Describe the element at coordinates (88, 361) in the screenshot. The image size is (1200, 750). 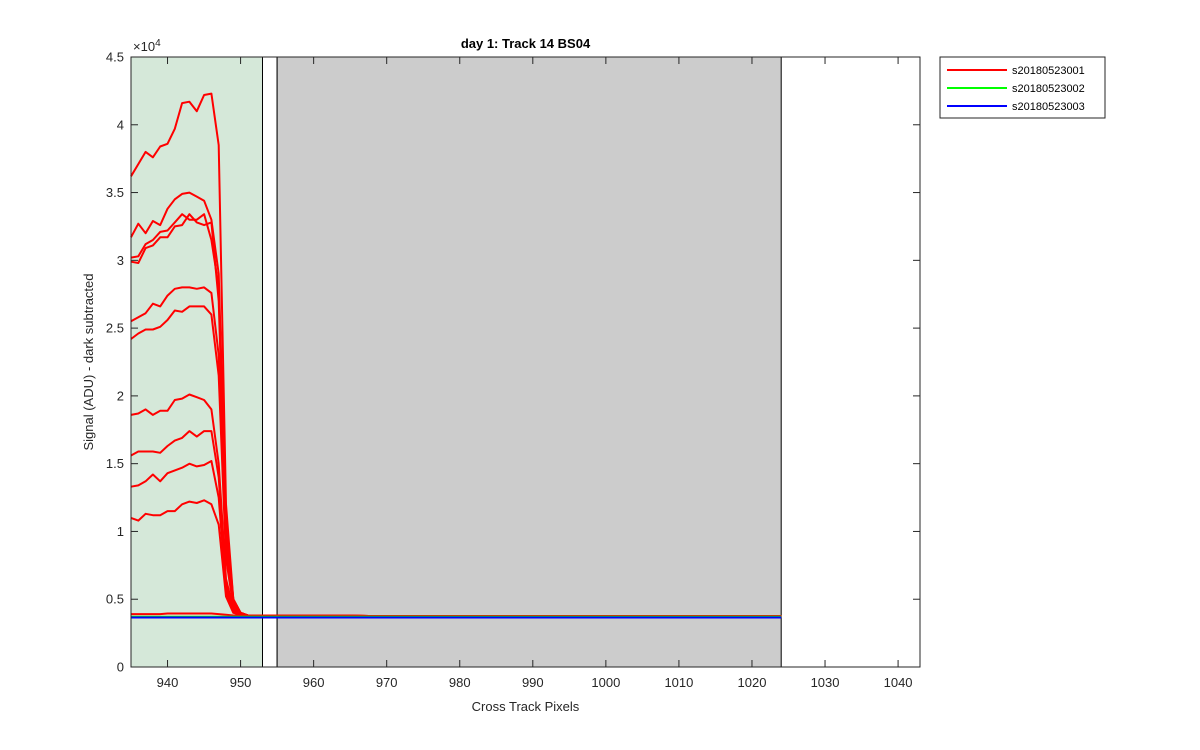
I see `y-axis-label: Signal (ADU) - dark subtracted` at that location.